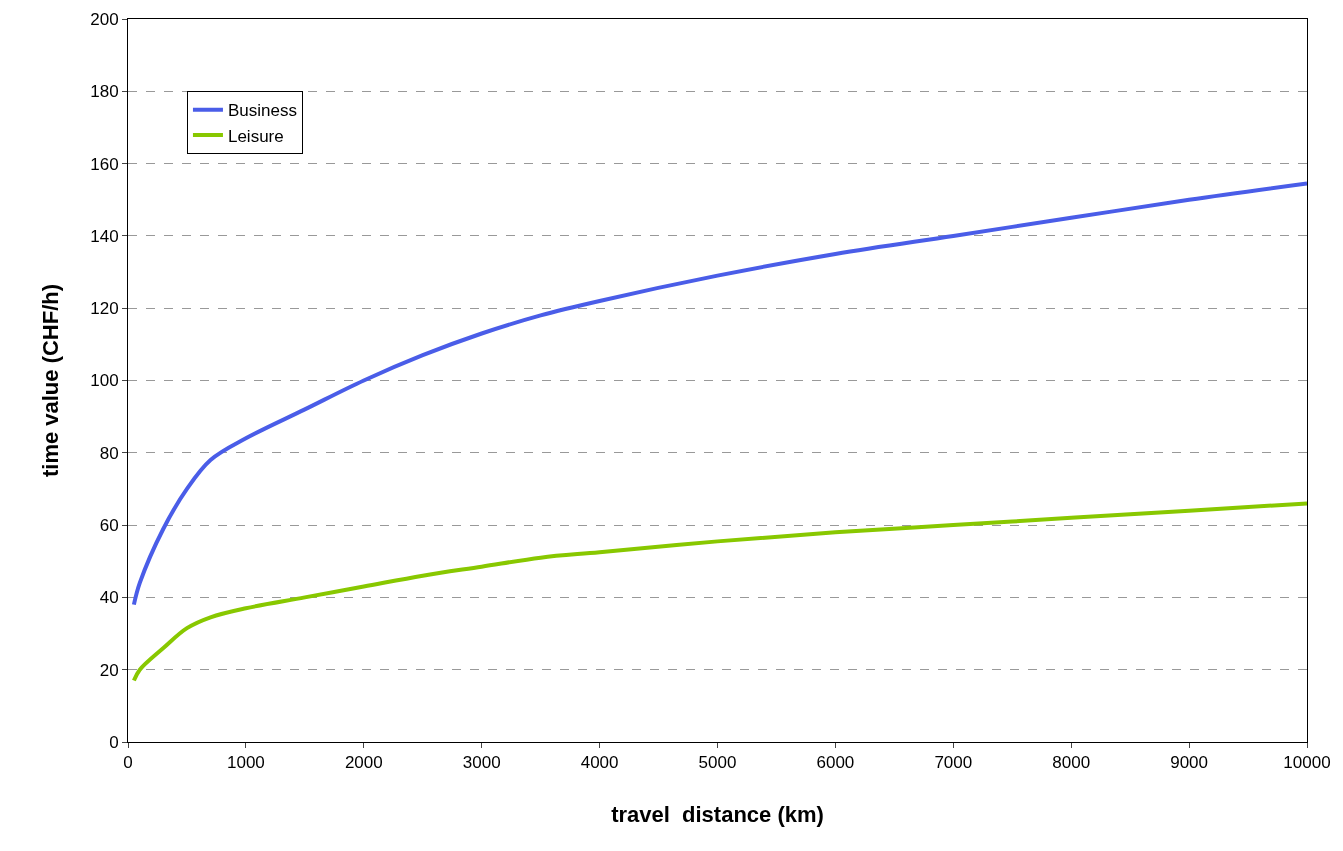 The height and width of the screenshot is (851, 1343). Describe the element at coordinates (481, 763) in the screenshot. I see `x-tick-label: 3000` at that location.